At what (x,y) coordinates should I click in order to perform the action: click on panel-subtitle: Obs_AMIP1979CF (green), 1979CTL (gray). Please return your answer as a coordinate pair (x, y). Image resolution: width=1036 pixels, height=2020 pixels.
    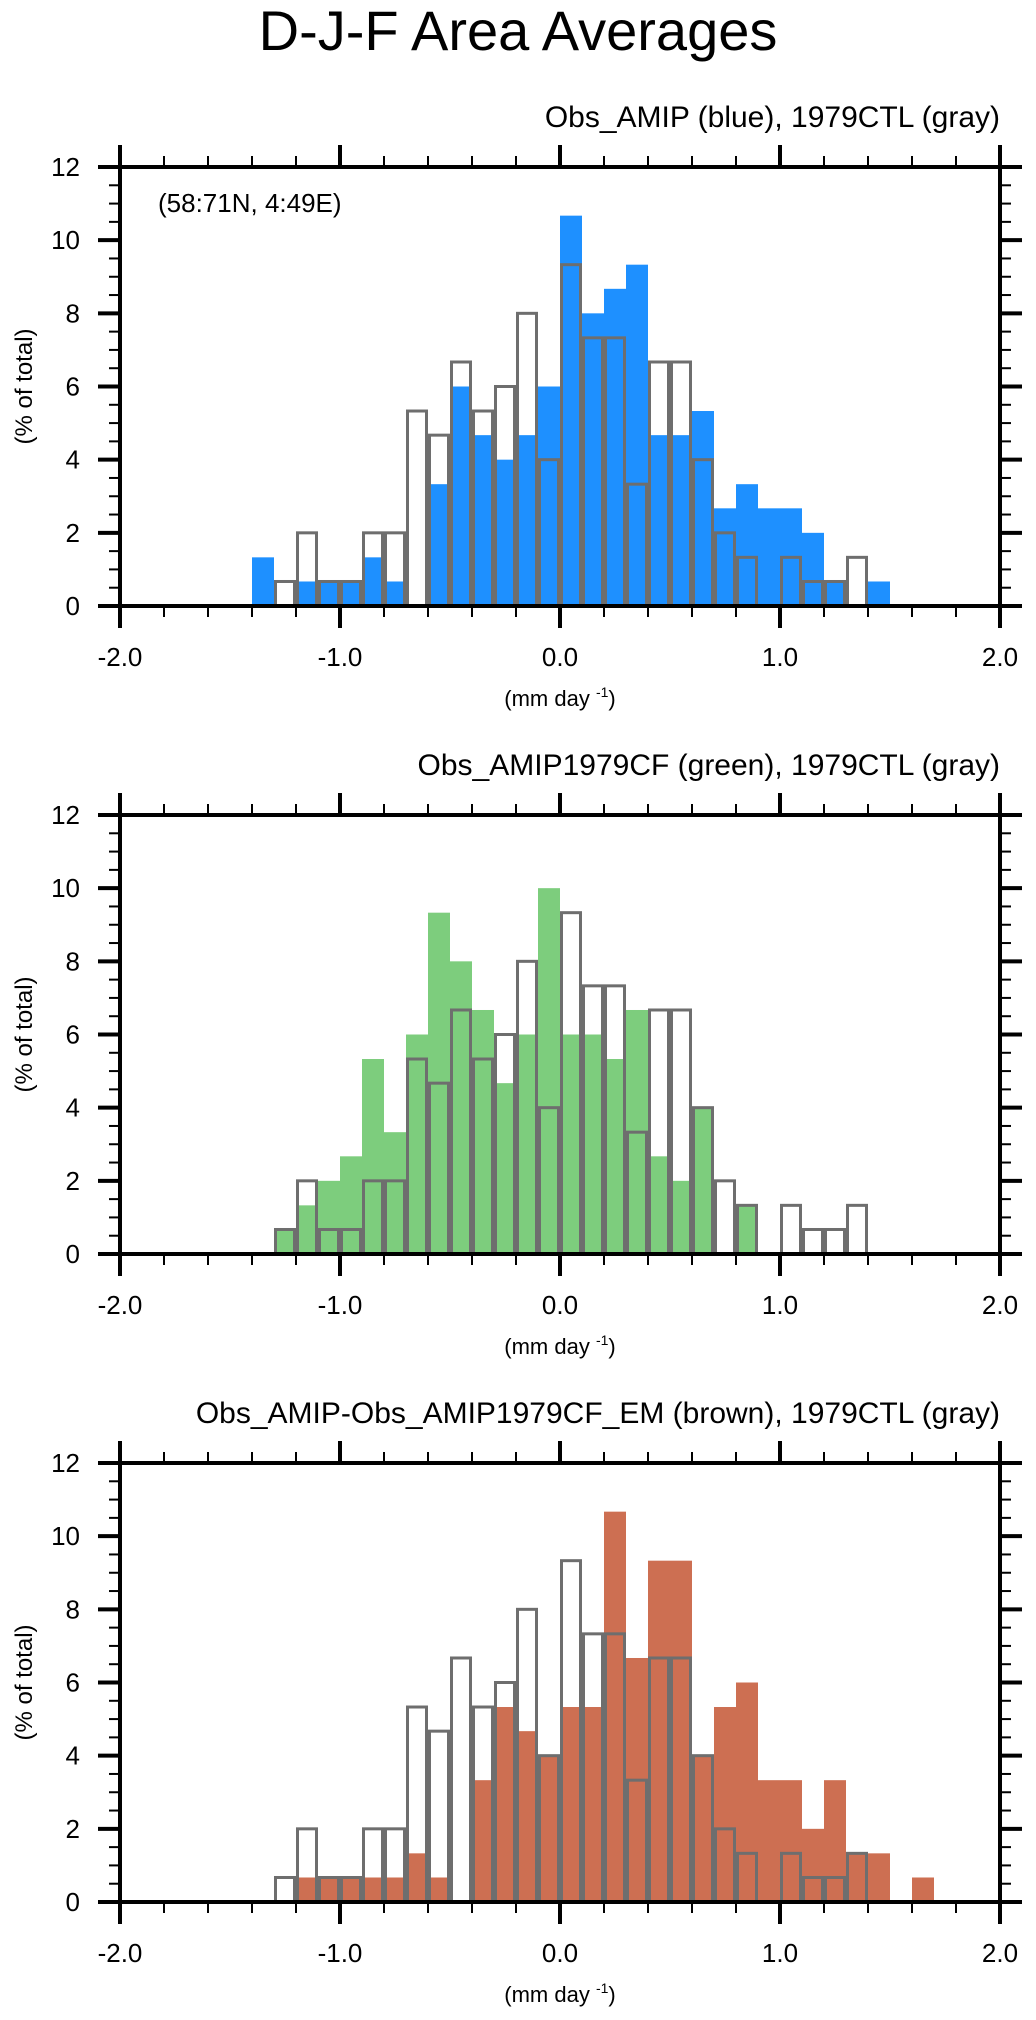
    Looking at the image, I should click on (709, 765).